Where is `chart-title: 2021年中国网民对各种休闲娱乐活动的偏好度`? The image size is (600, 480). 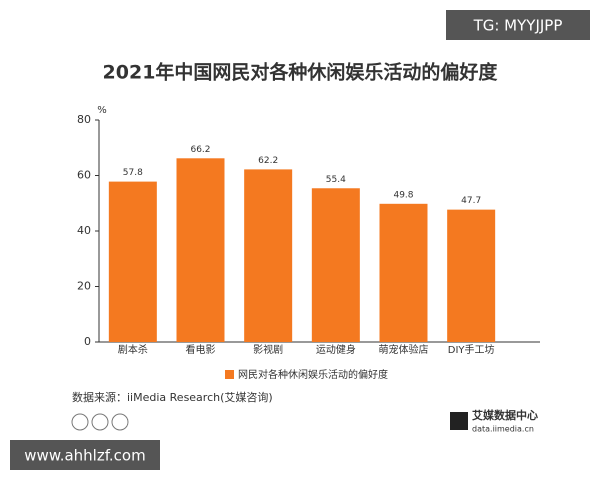
chart-title: 2021年中国网民对各种休闲娱乐活动的偏好度 is located at coordinates (301, 72).